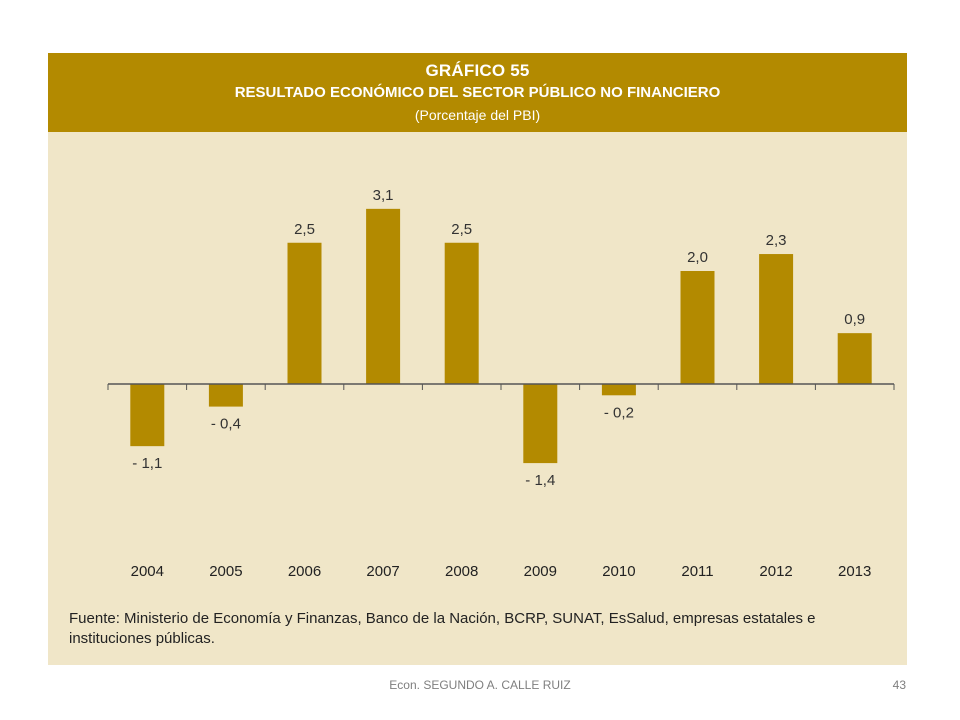 The image size is (960, 720). Describe the element at coordinates (147, 463) in the screenshot. I see `value-label: - 1,1` at that location.